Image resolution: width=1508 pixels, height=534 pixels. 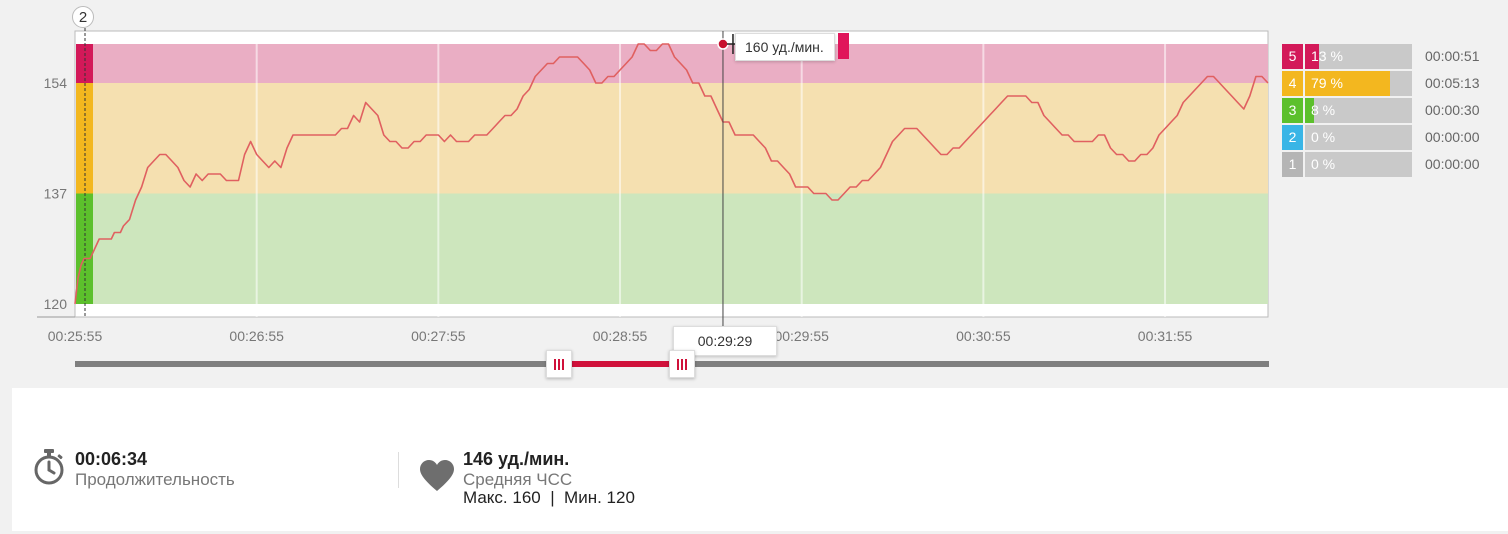 I want to click on y-tick-label: 120, so click(x=56, y=304).